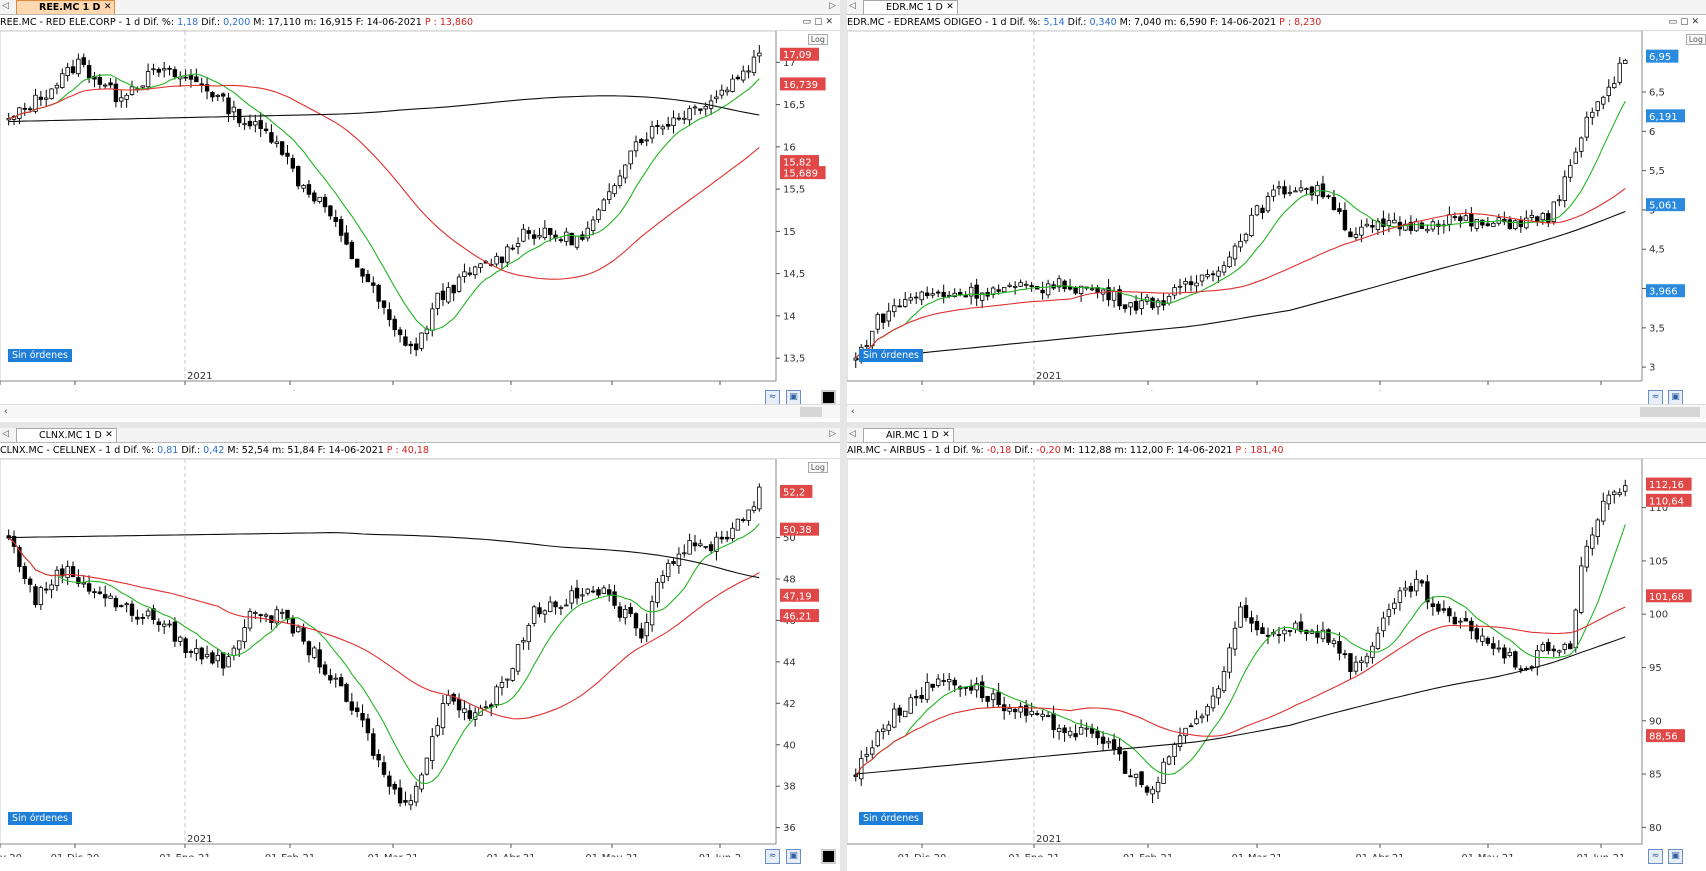 This screenshot has width=1706, height=871. What do you see at coordinates (191, 450) in the screenshot?
I see `diff-label: Dif.:` at bounding box center [191, 450].